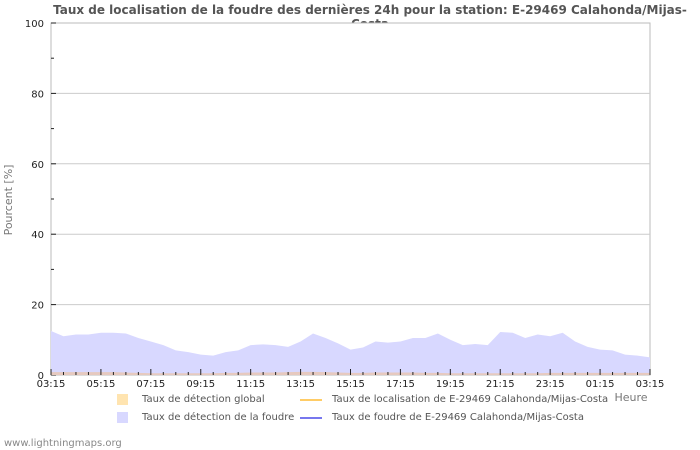 The image size is (700, 450). I want to click on y-tick-label: 60, so click(37, 165).